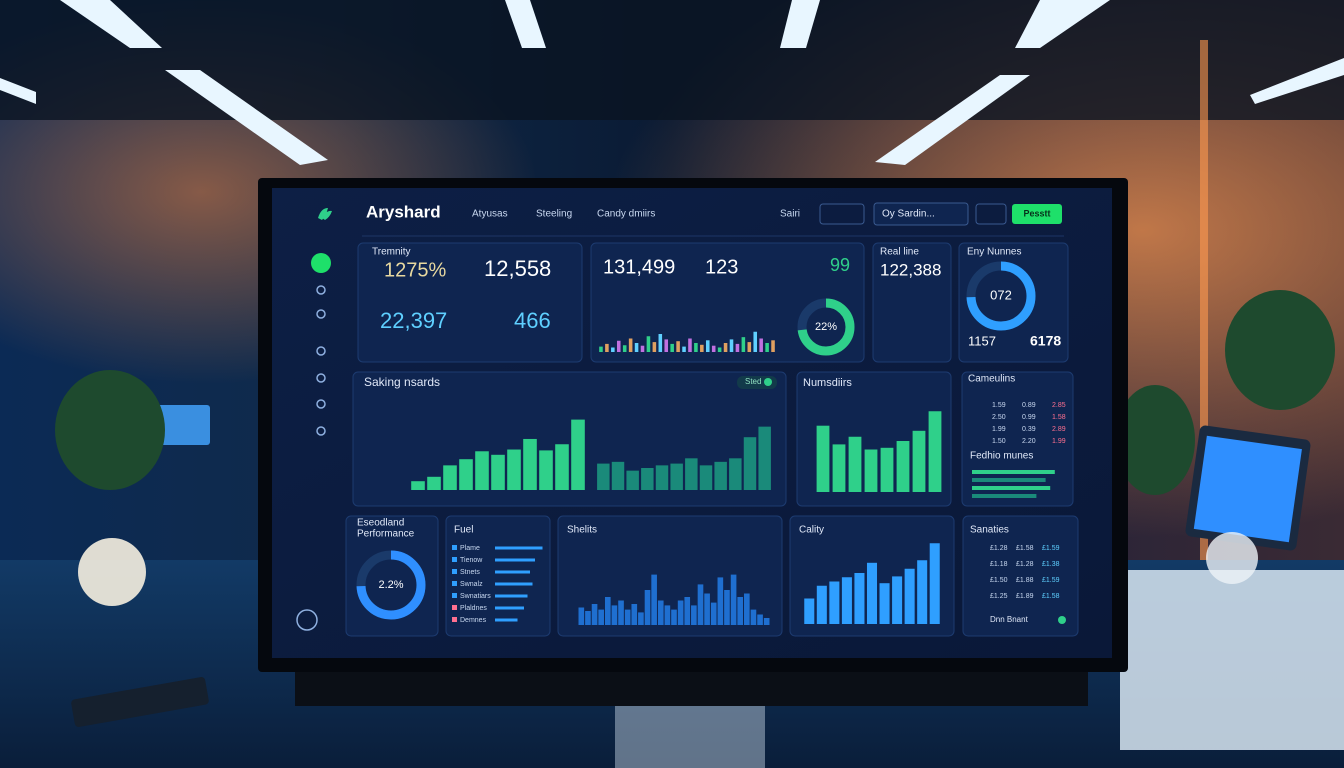  I want to click on table-cell: 1.58, so click(1059, 417).